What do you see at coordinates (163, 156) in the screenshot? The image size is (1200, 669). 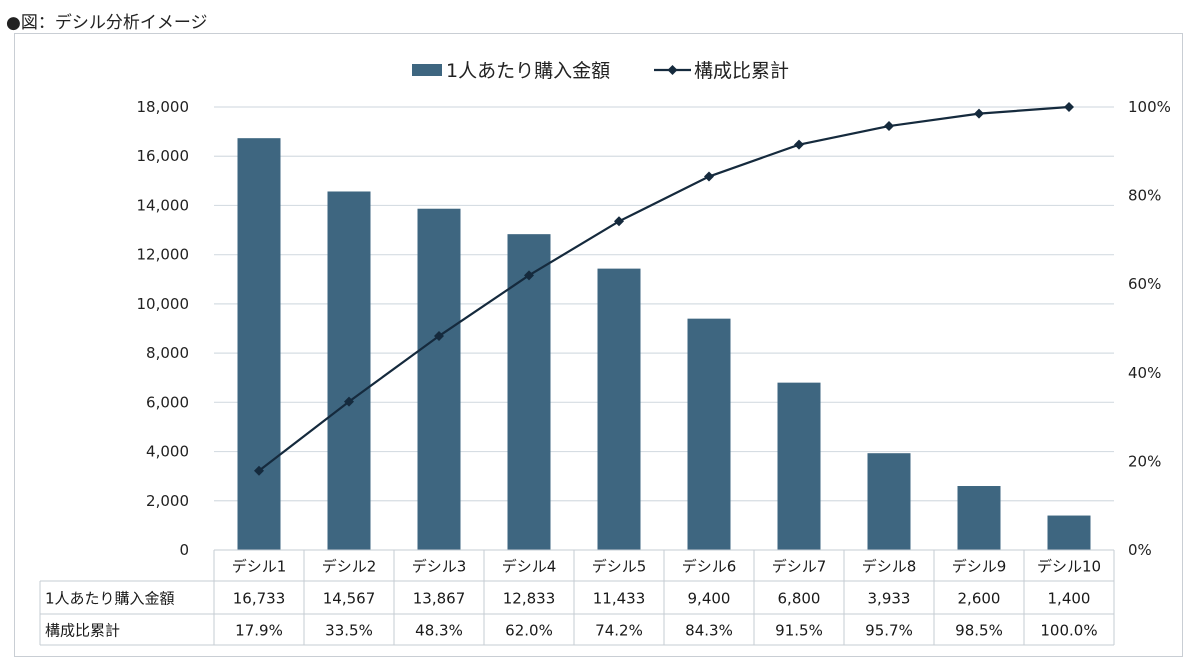 I see `y-left-tick-label: 16,000` at bounding box center [163, 156].